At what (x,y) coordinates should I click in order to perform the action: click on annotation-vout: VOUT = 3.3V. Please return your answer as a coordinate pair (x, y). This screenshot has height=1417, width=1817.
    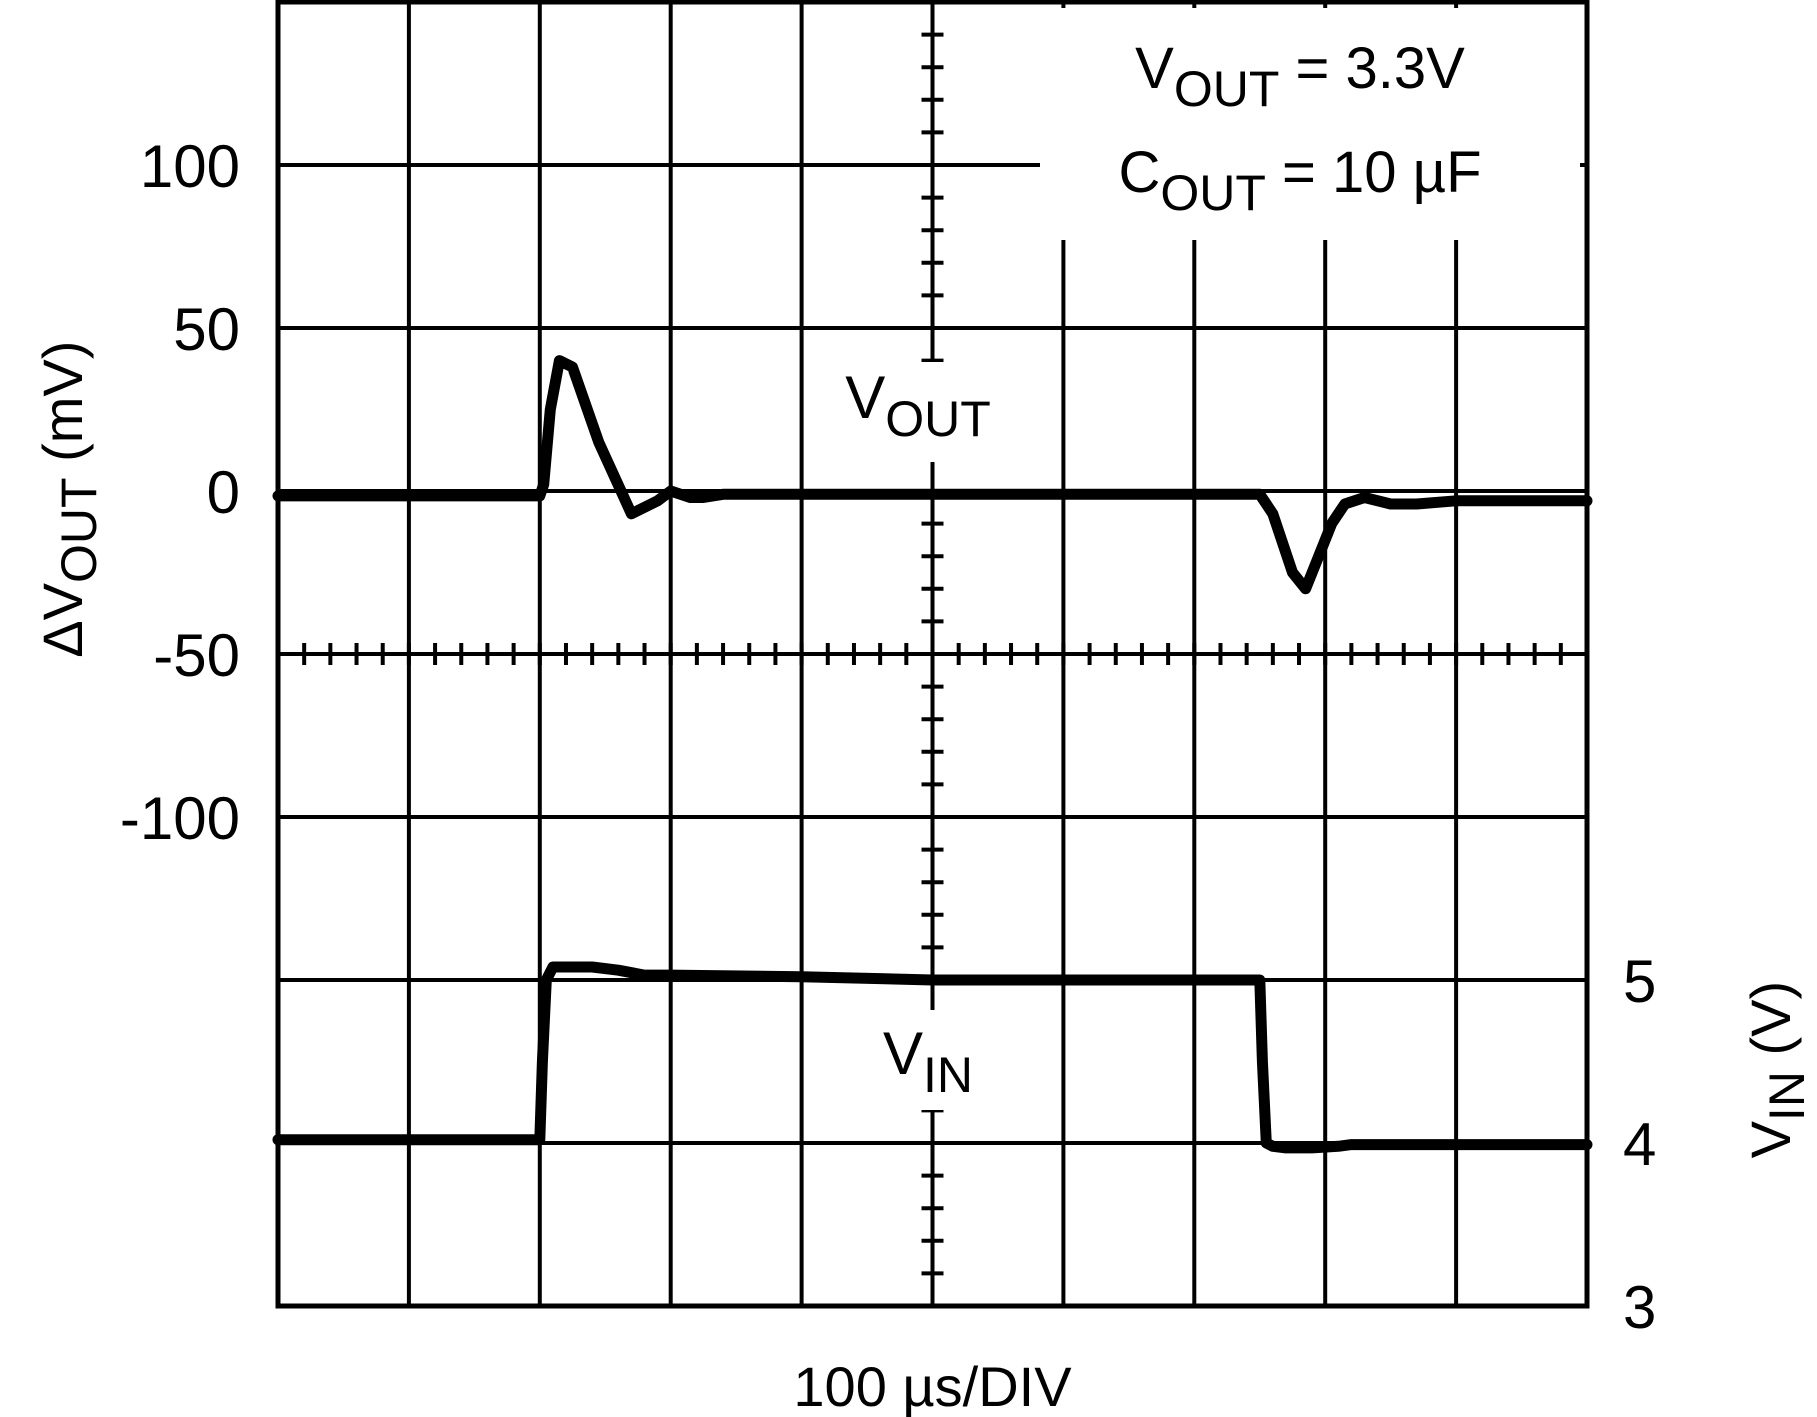
    Looking at the image, I should click on (1300, 76).